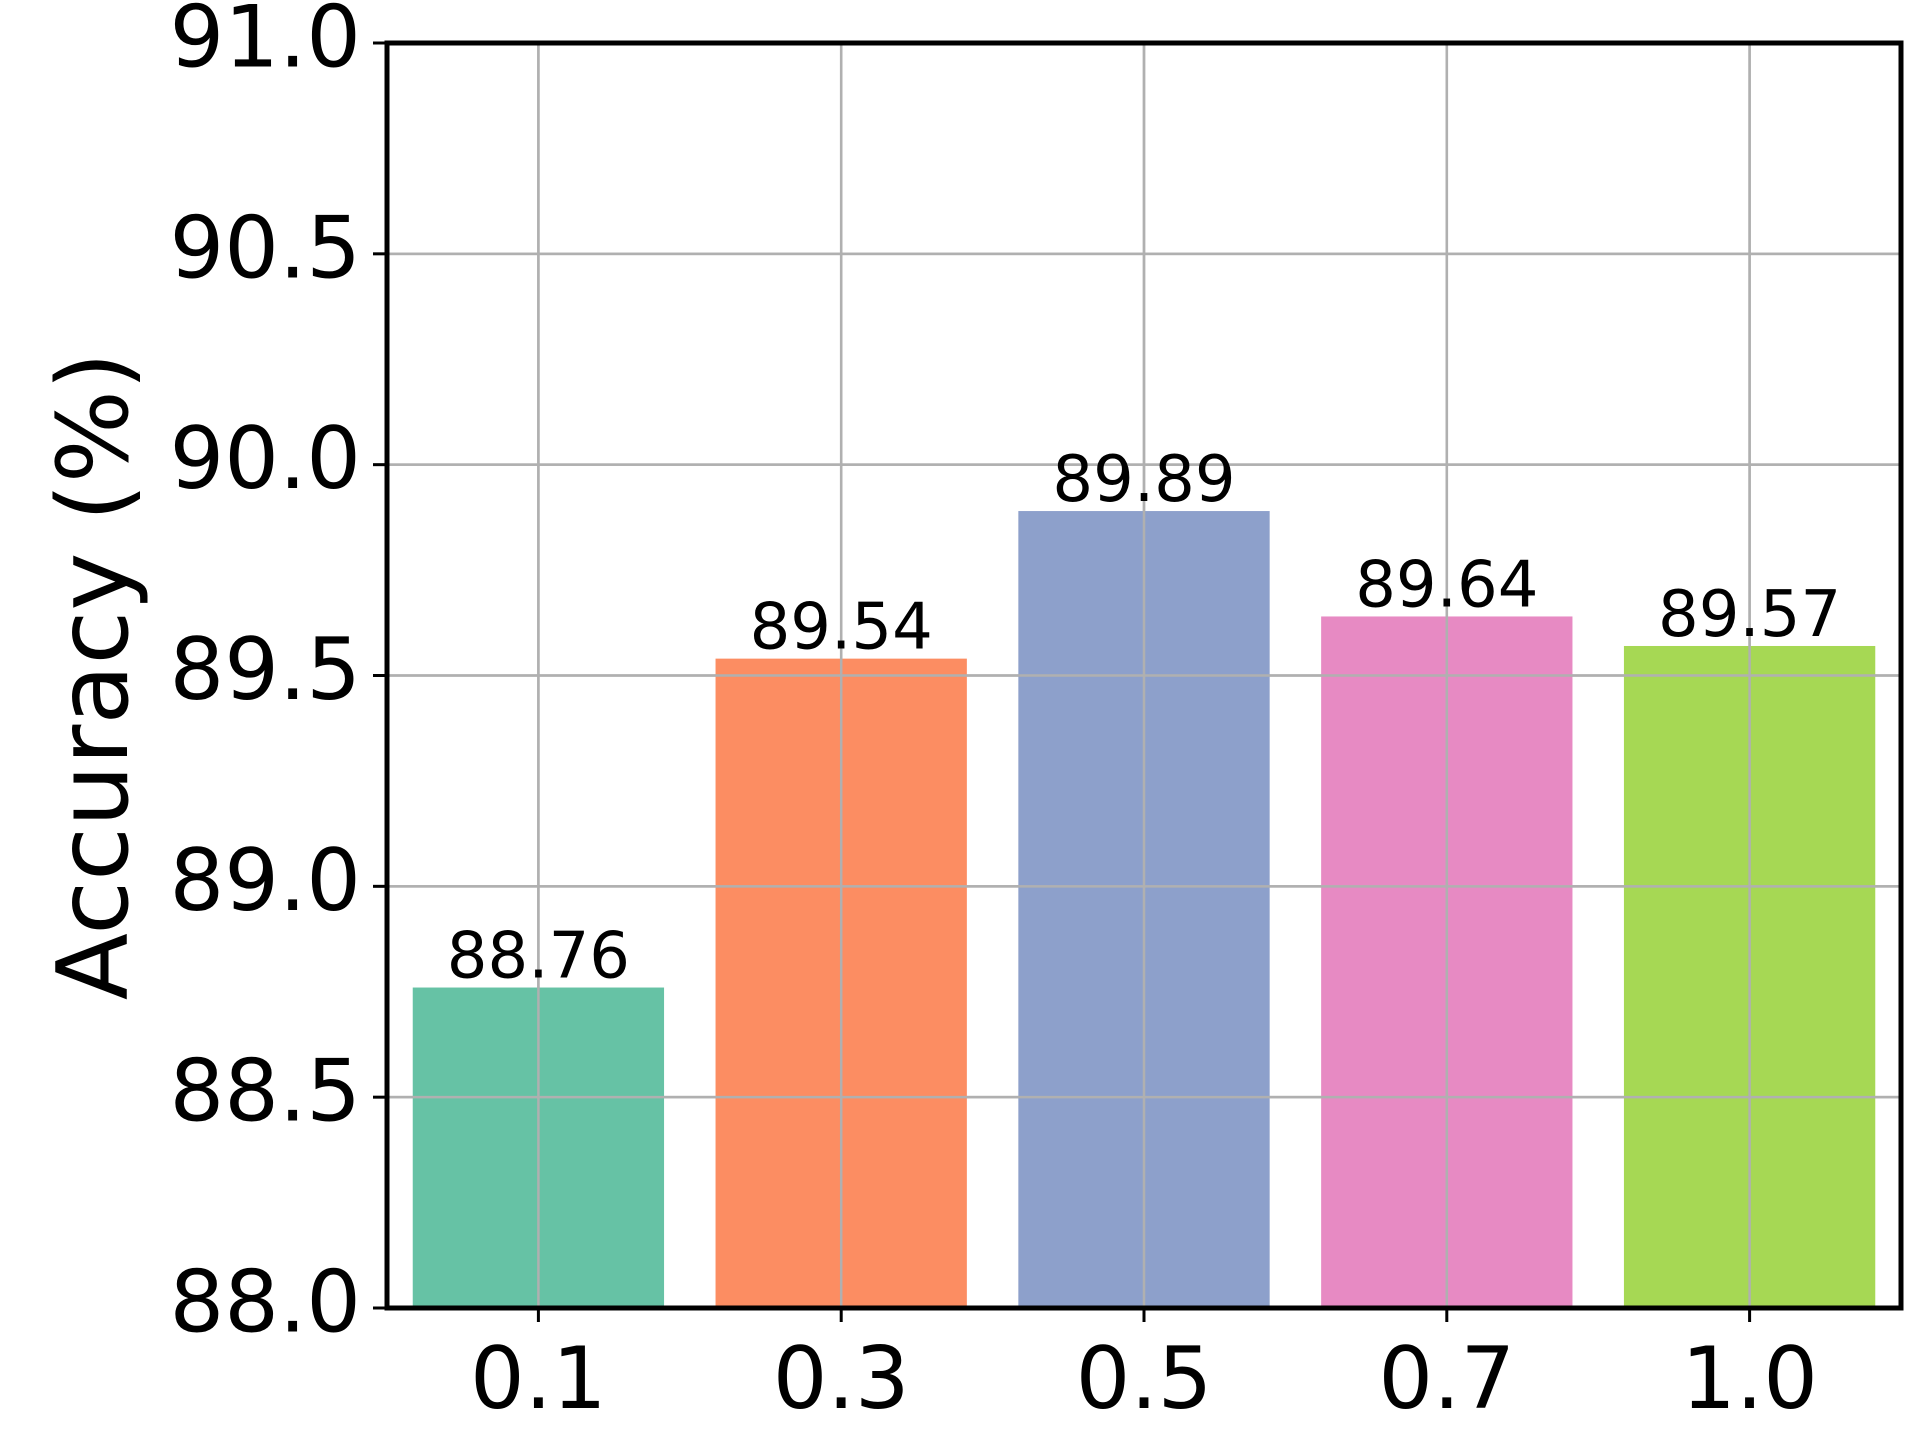  What do you see at coordinates (1446, 1379) in the screenshot?
I see `x-tick-label: 0.7` at bounding box center [1446, 1379].